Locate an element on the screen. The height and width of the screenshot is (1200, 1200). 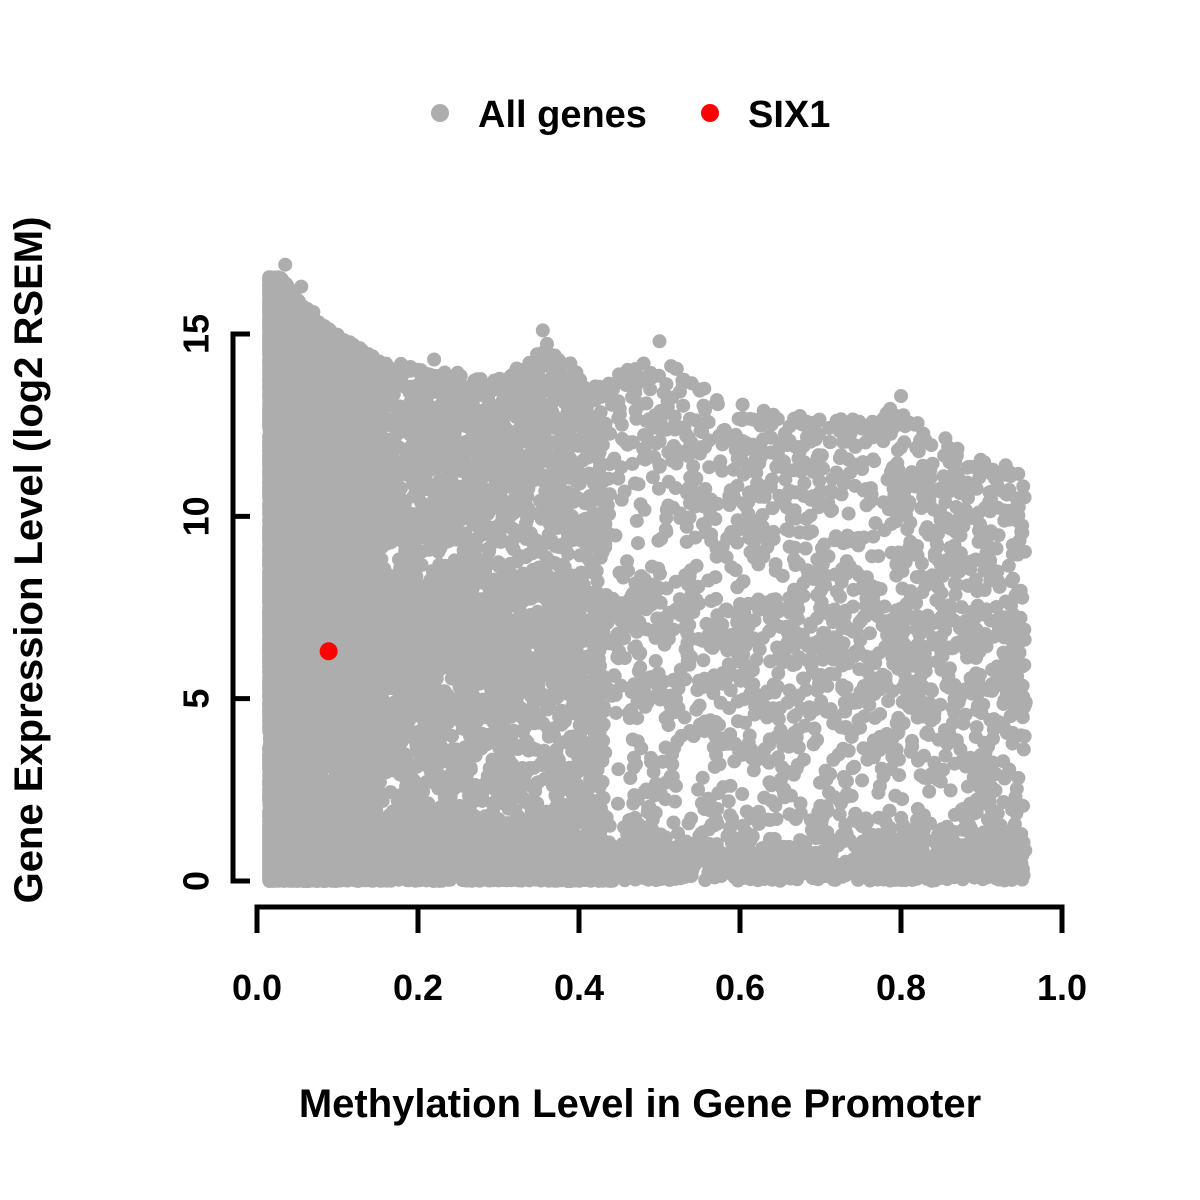
six1-highlight-point is located at coordinates (328, 651).